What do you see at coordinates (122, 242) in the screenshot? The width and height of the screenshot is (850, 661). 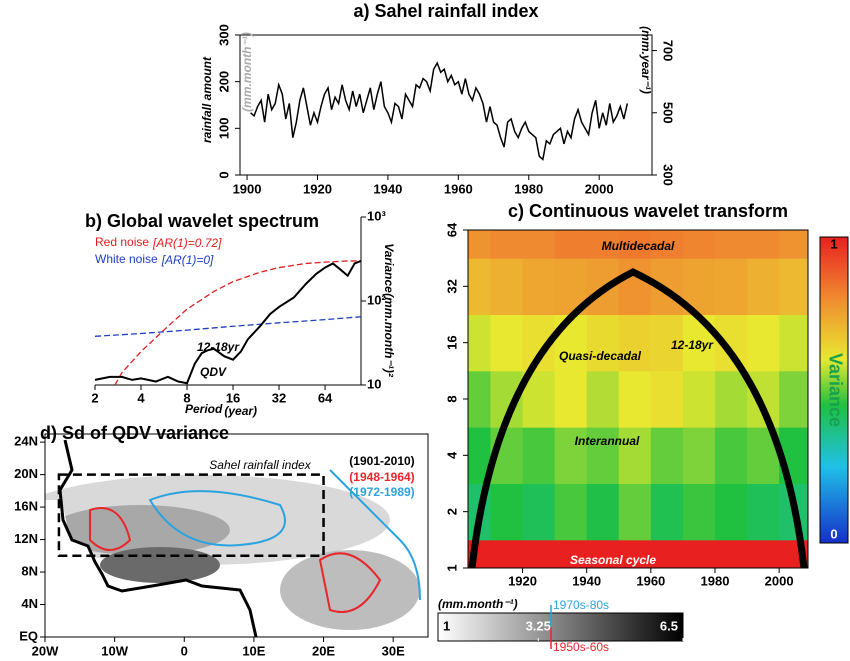 I see `legend-label: Red noise` at bounding box center [122, 242].